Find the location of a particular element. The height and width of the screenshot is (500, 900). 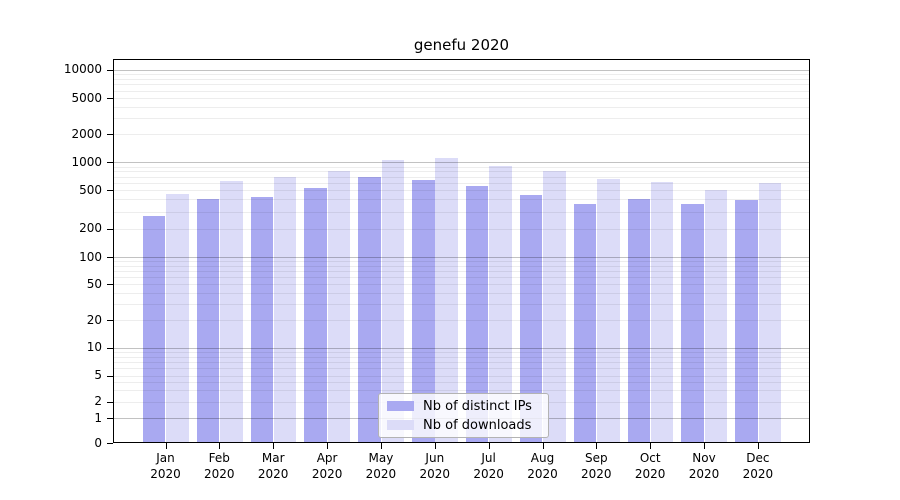

y-tick-label: 5 is located at coordinates (98, 375).